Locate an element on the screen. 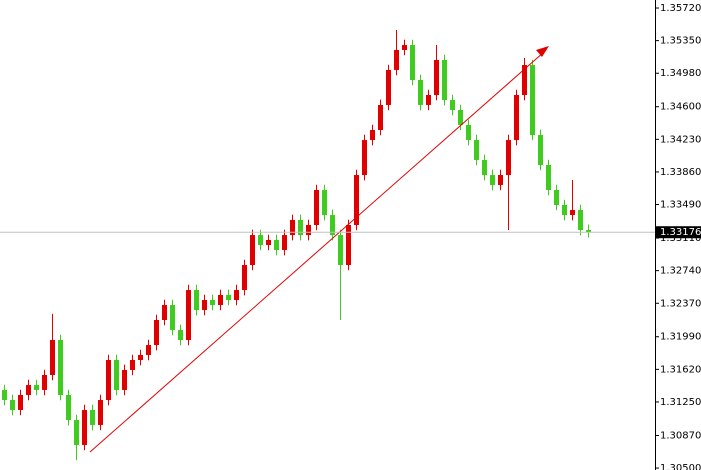 The height and width of the screenshot is (470, 701). last-price-label: 1.33176 is located at coordinates (680, 232).